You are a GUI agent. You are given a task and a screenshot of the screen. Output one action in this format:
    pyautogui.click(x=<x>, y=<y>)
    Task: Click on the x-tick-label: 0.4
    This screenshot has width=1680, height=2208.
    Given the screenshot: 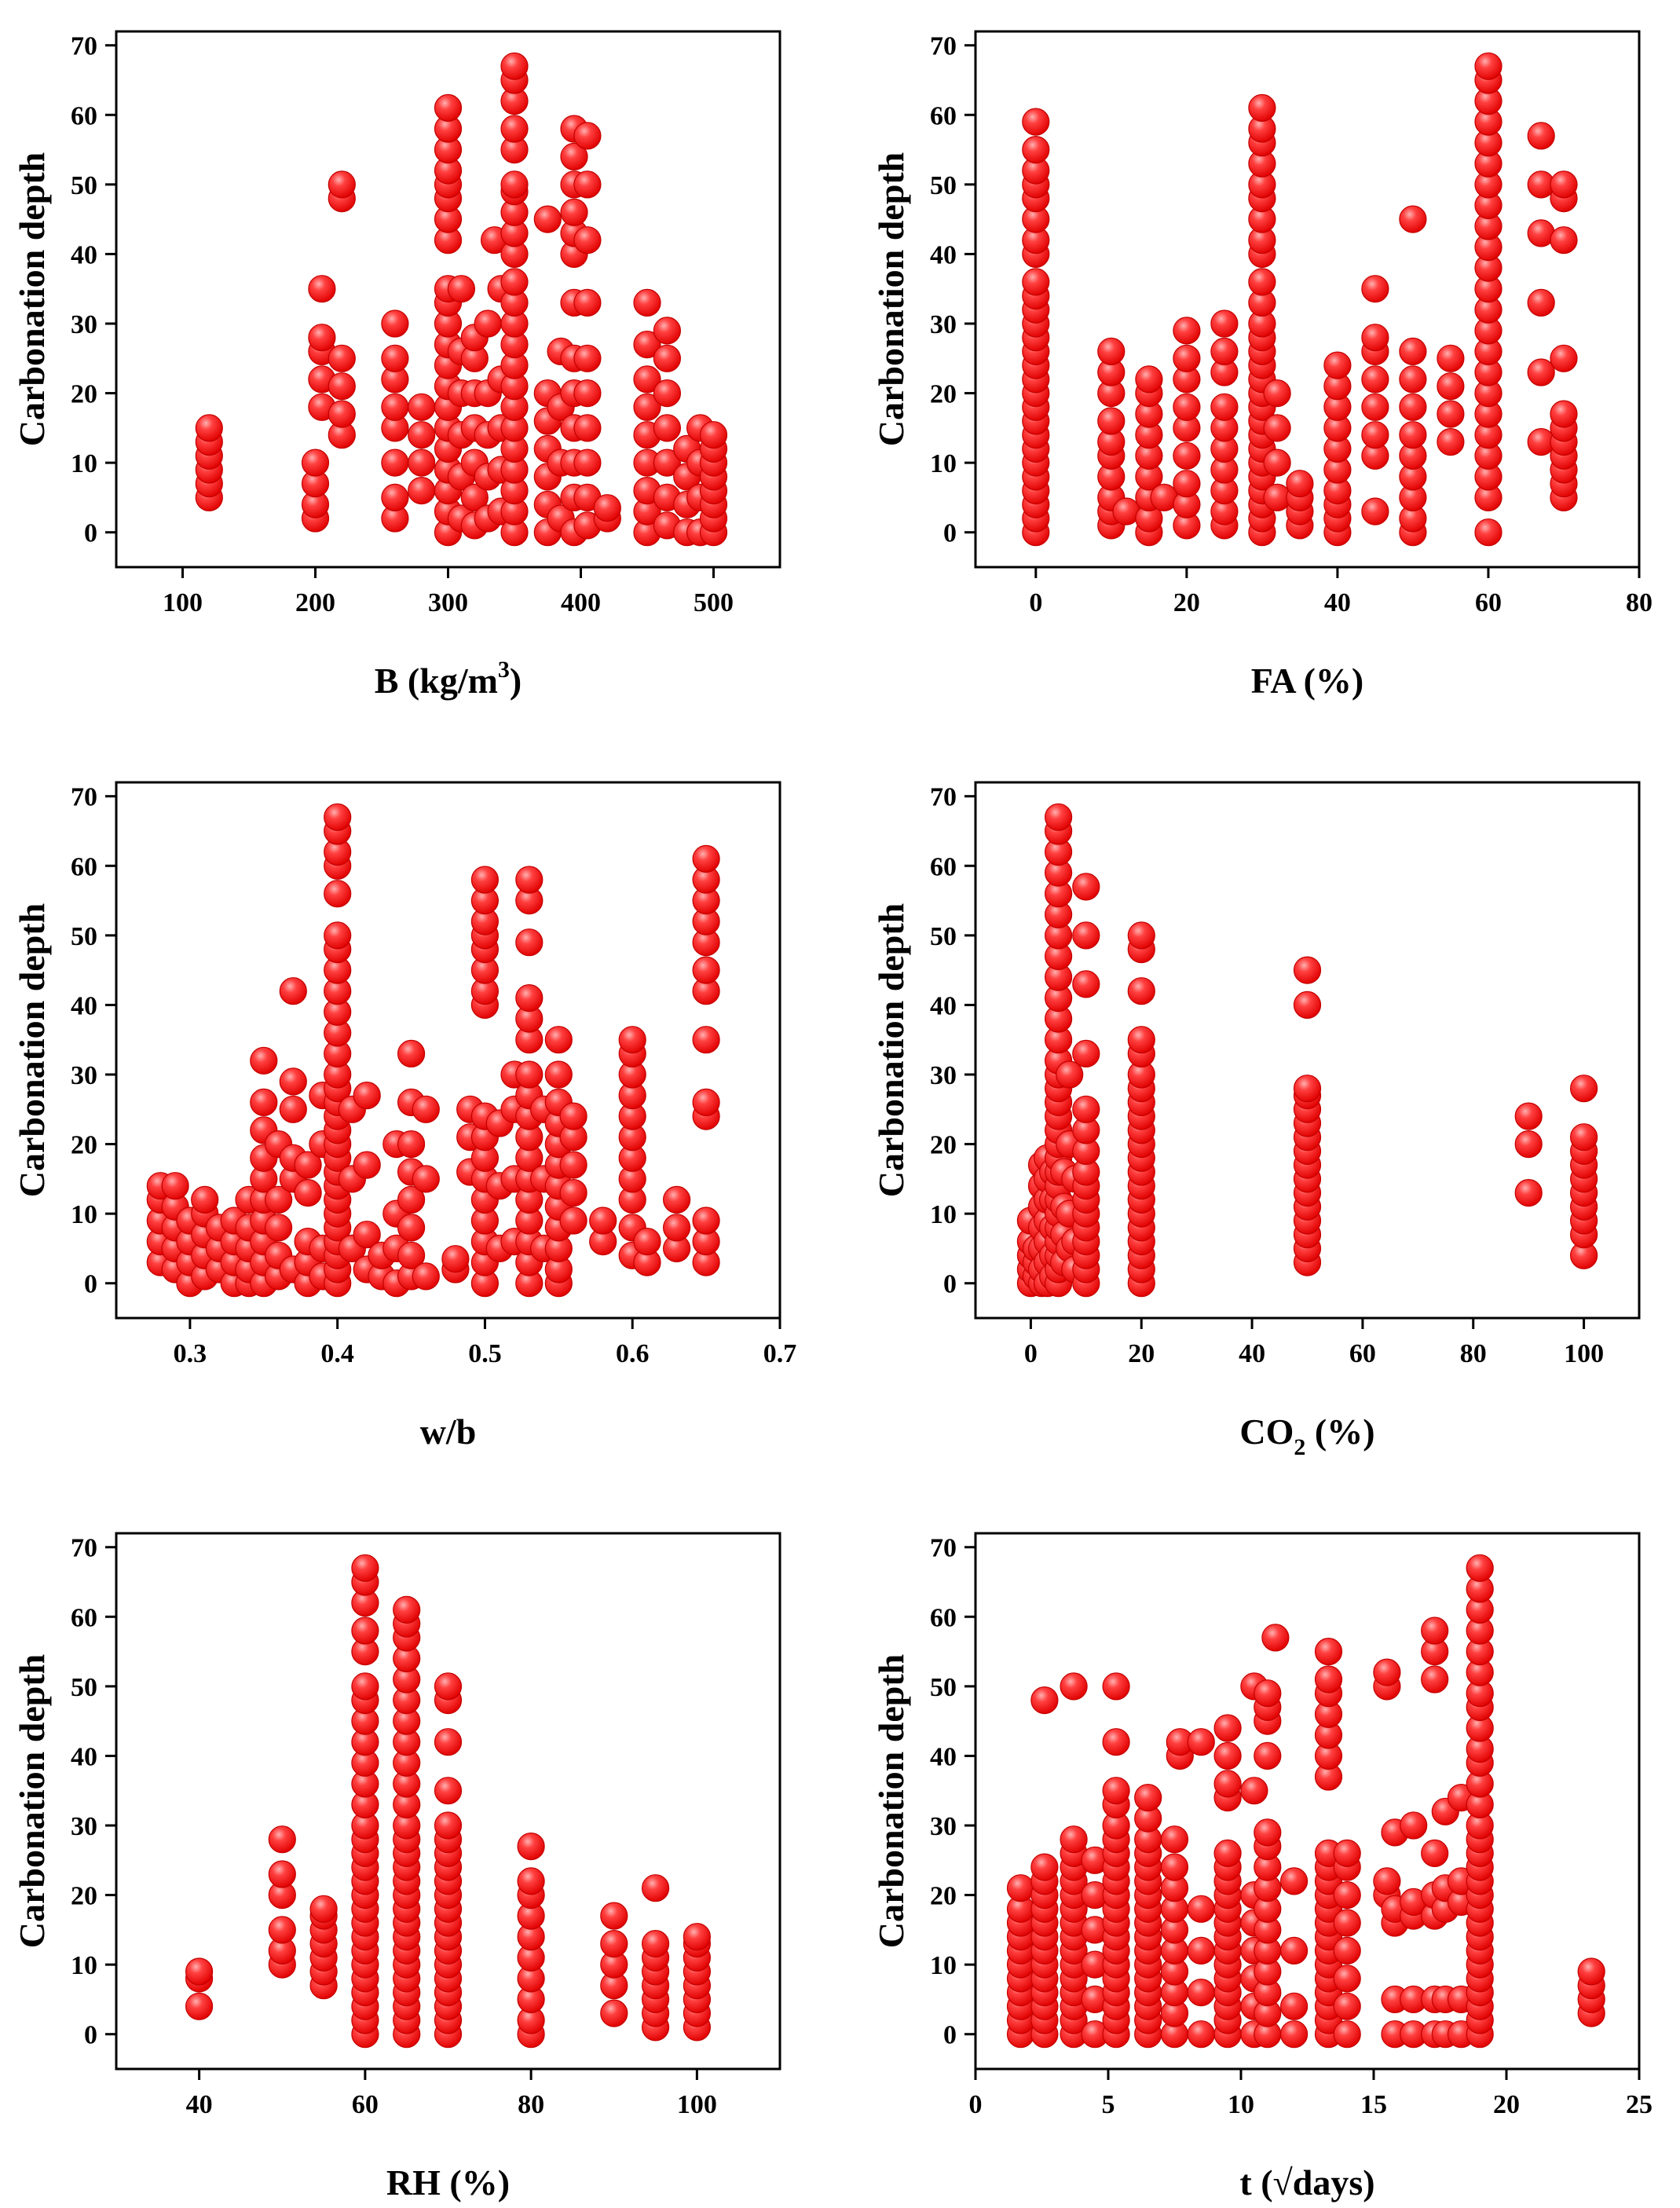 What is the action you would take?
    pyautogui.click(x=337, y=1353)
    